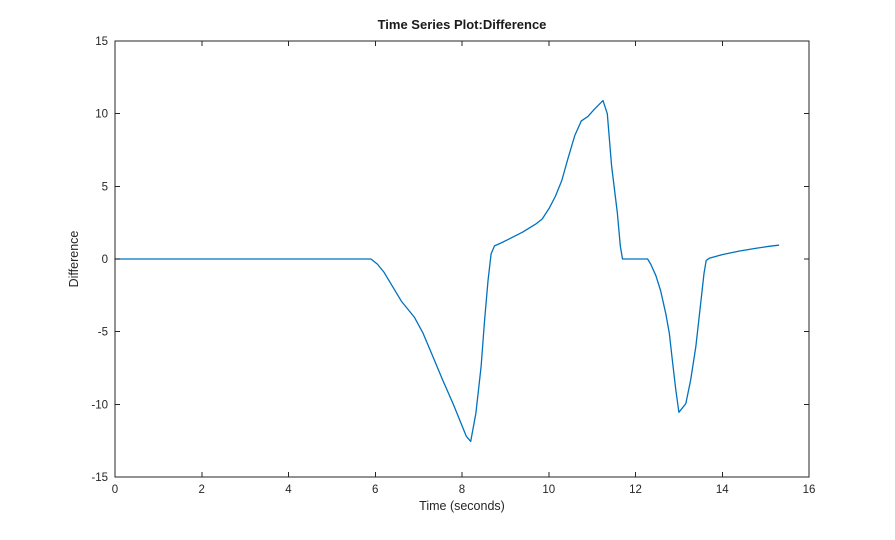 The image size is (895, 540). What do you see at coordinates (722, 490) in the screenshot?
I see `x-tick-label: 14` at bounding box center [722, 490].